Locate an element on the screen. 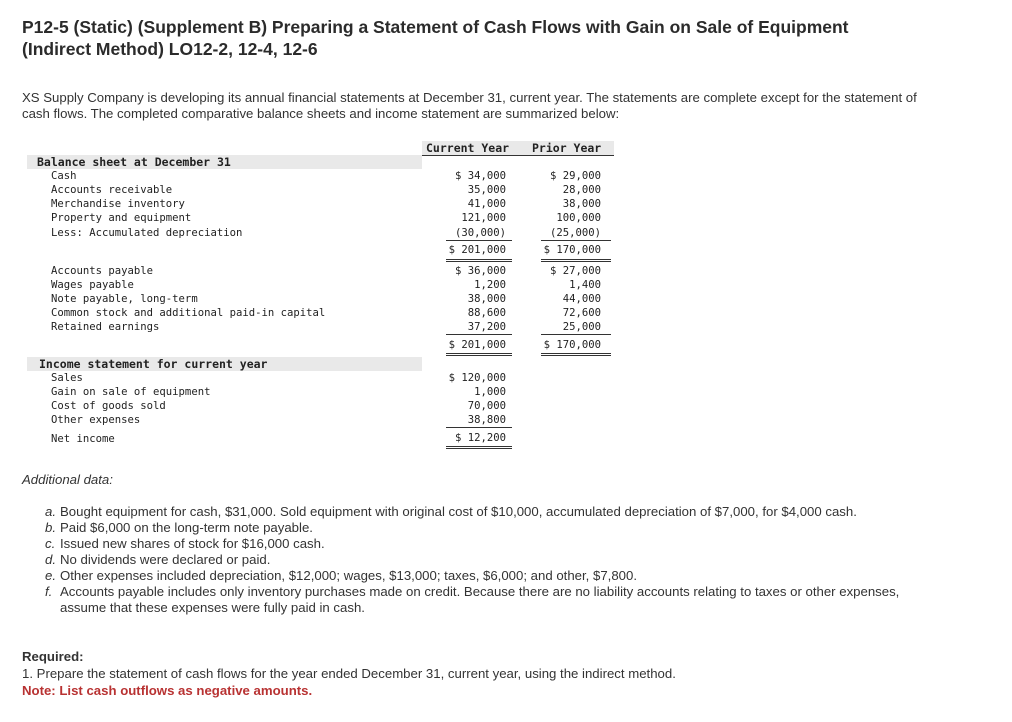 Image resolution: width=1012 pixels, height=722 pixels. prior-value: 72,600 is located at coordinates (581, 313).